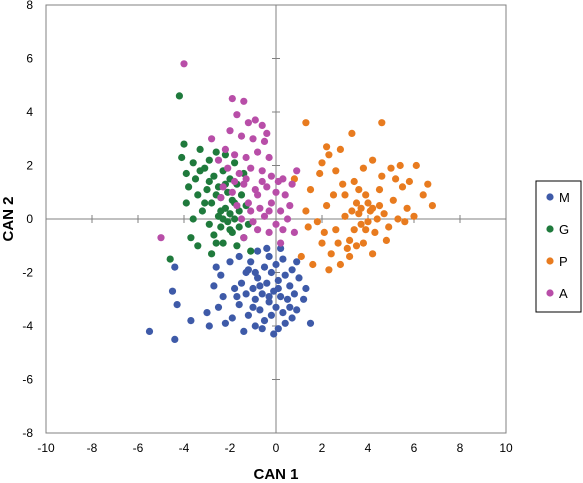 Image resolution: width=583 pixels, height=483 pixels. I want to click on y-tick-label: -4, so click(27, 326).